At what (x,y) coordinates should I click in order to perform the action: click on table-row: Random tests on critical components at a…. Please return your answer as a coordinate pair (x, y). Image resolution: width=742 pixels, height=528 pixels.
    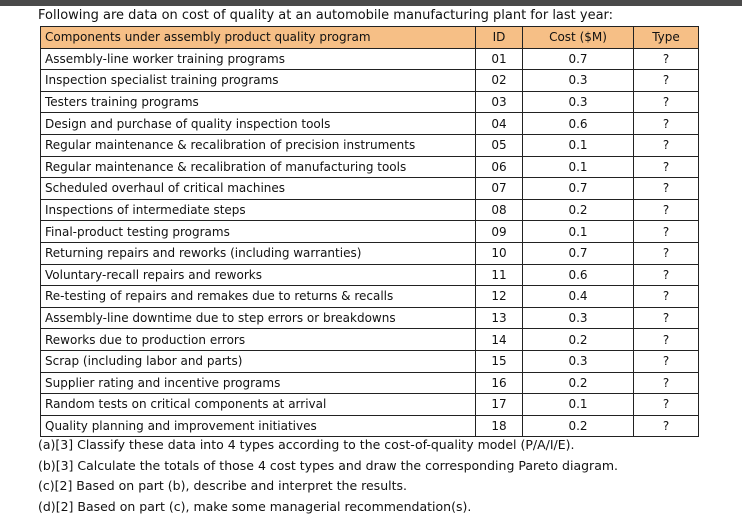
    Looking at the image, I should click on (369, 404).